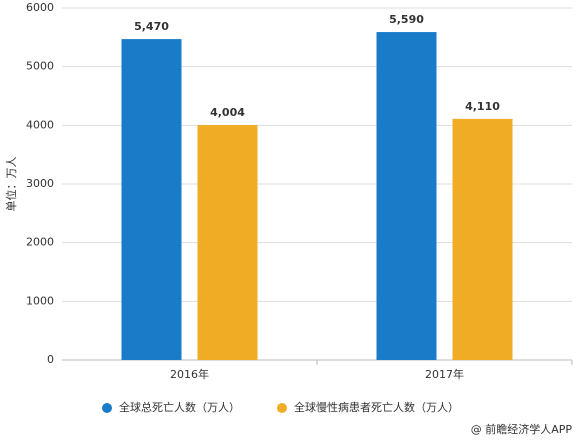 This screenshot has height=441, width=580. I want to click on y-tick-label: 3000, so click(40, 183).